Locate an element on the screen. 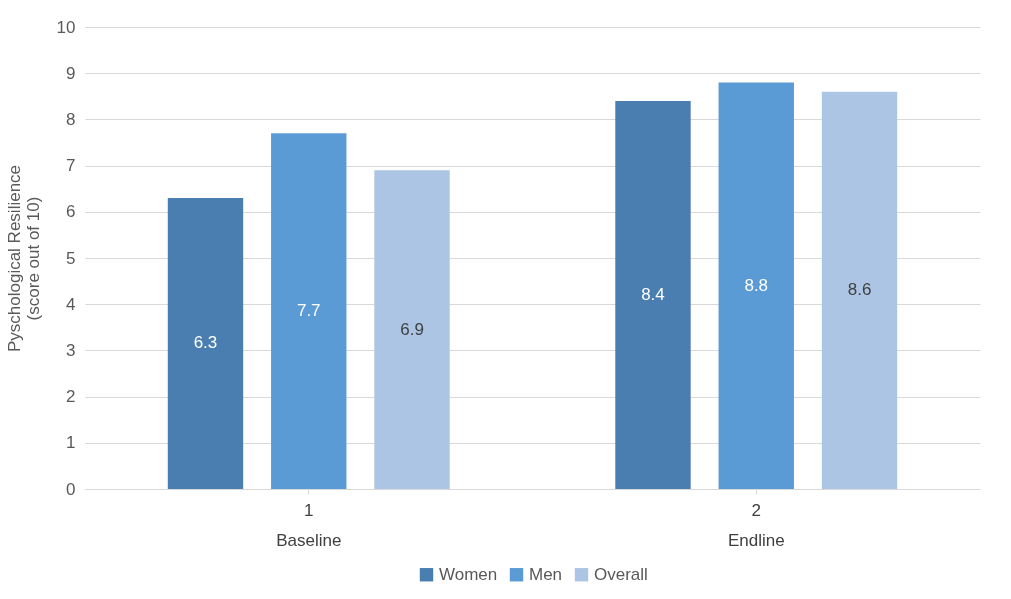  legend-label: Women is located at coordinates (468, 574).